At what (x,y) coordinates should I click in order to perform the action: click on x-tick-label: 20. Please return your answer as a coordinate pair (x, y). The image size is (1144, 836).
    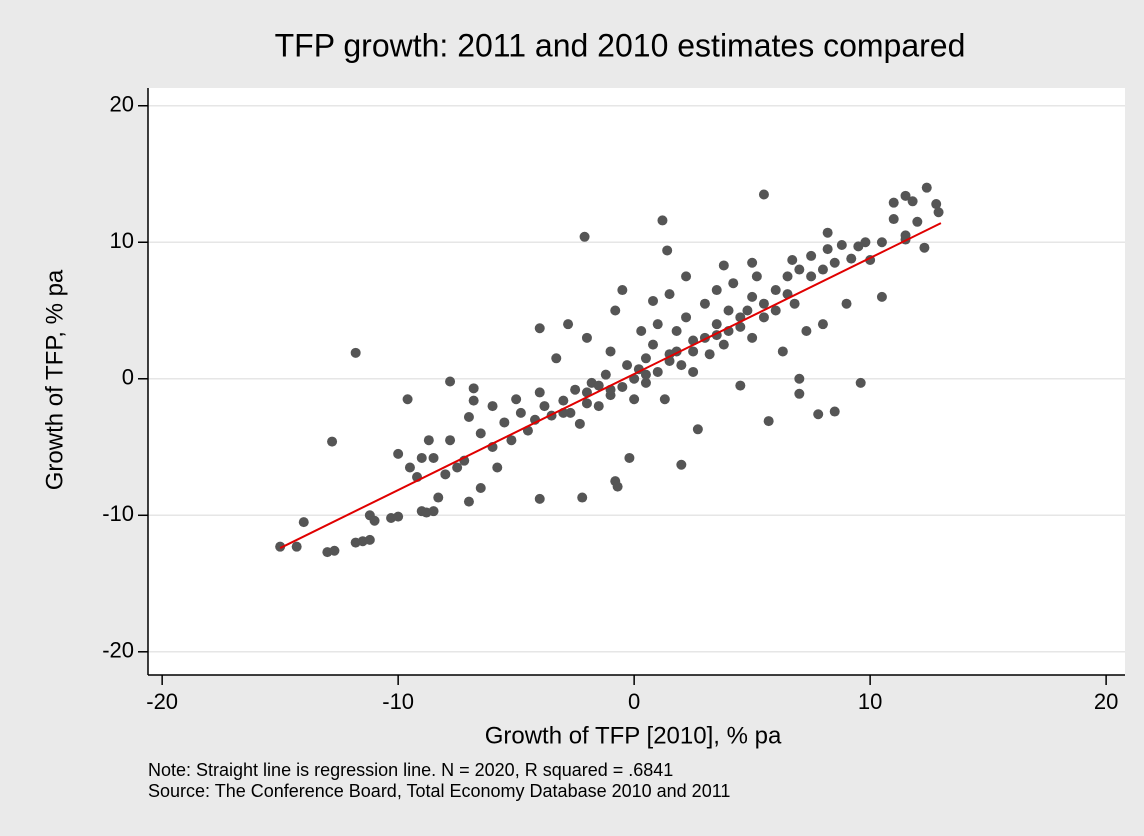
    Looking at the image, I should click on (1106, 701).